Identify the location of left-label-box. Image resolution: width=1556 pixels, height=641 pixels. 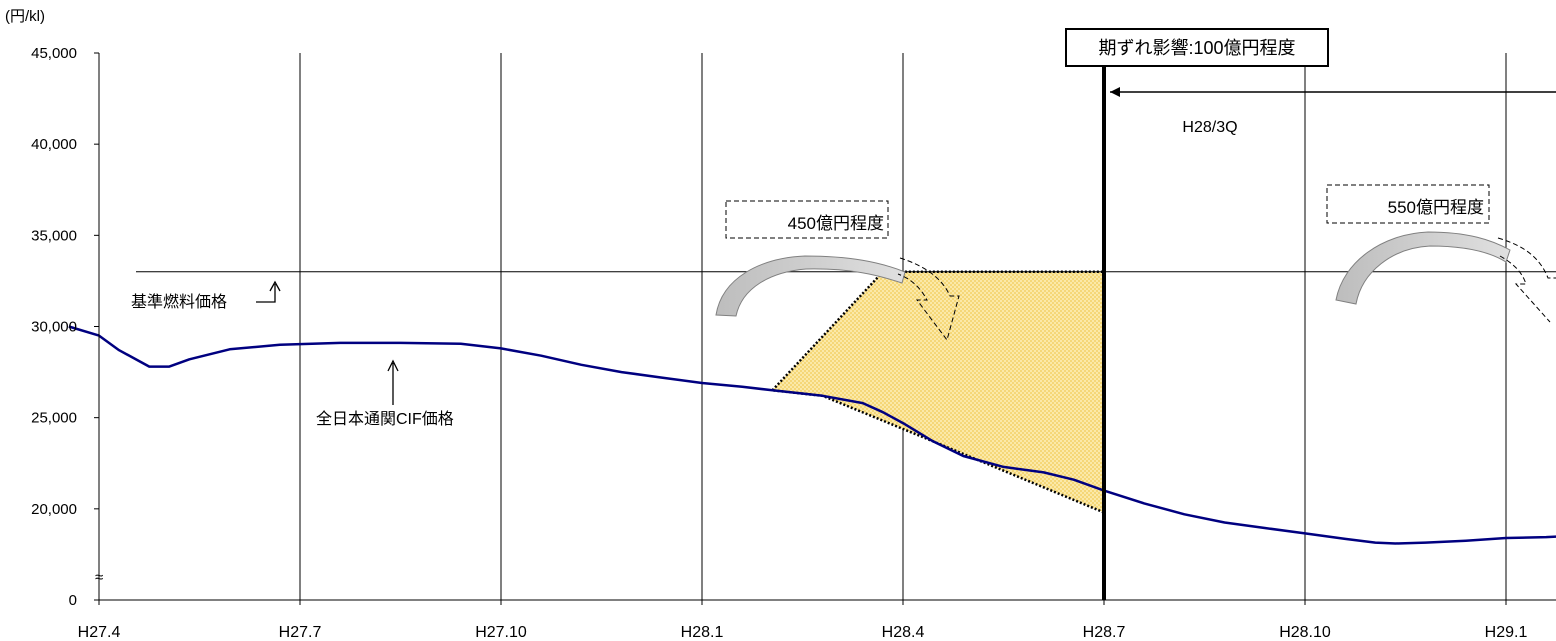
(807, 219).